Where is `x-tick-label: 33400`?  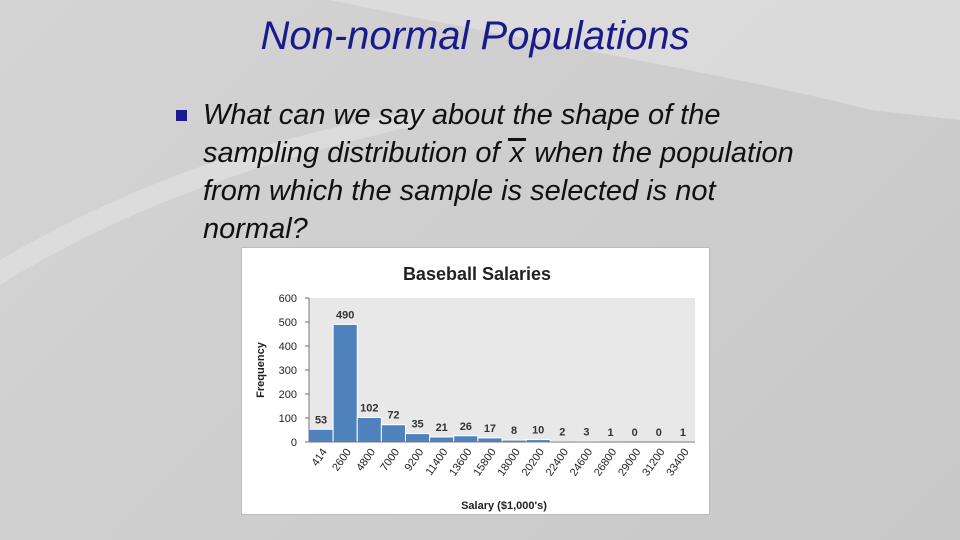
x-tick-label: 33400 is located at coordinates (677, 463).